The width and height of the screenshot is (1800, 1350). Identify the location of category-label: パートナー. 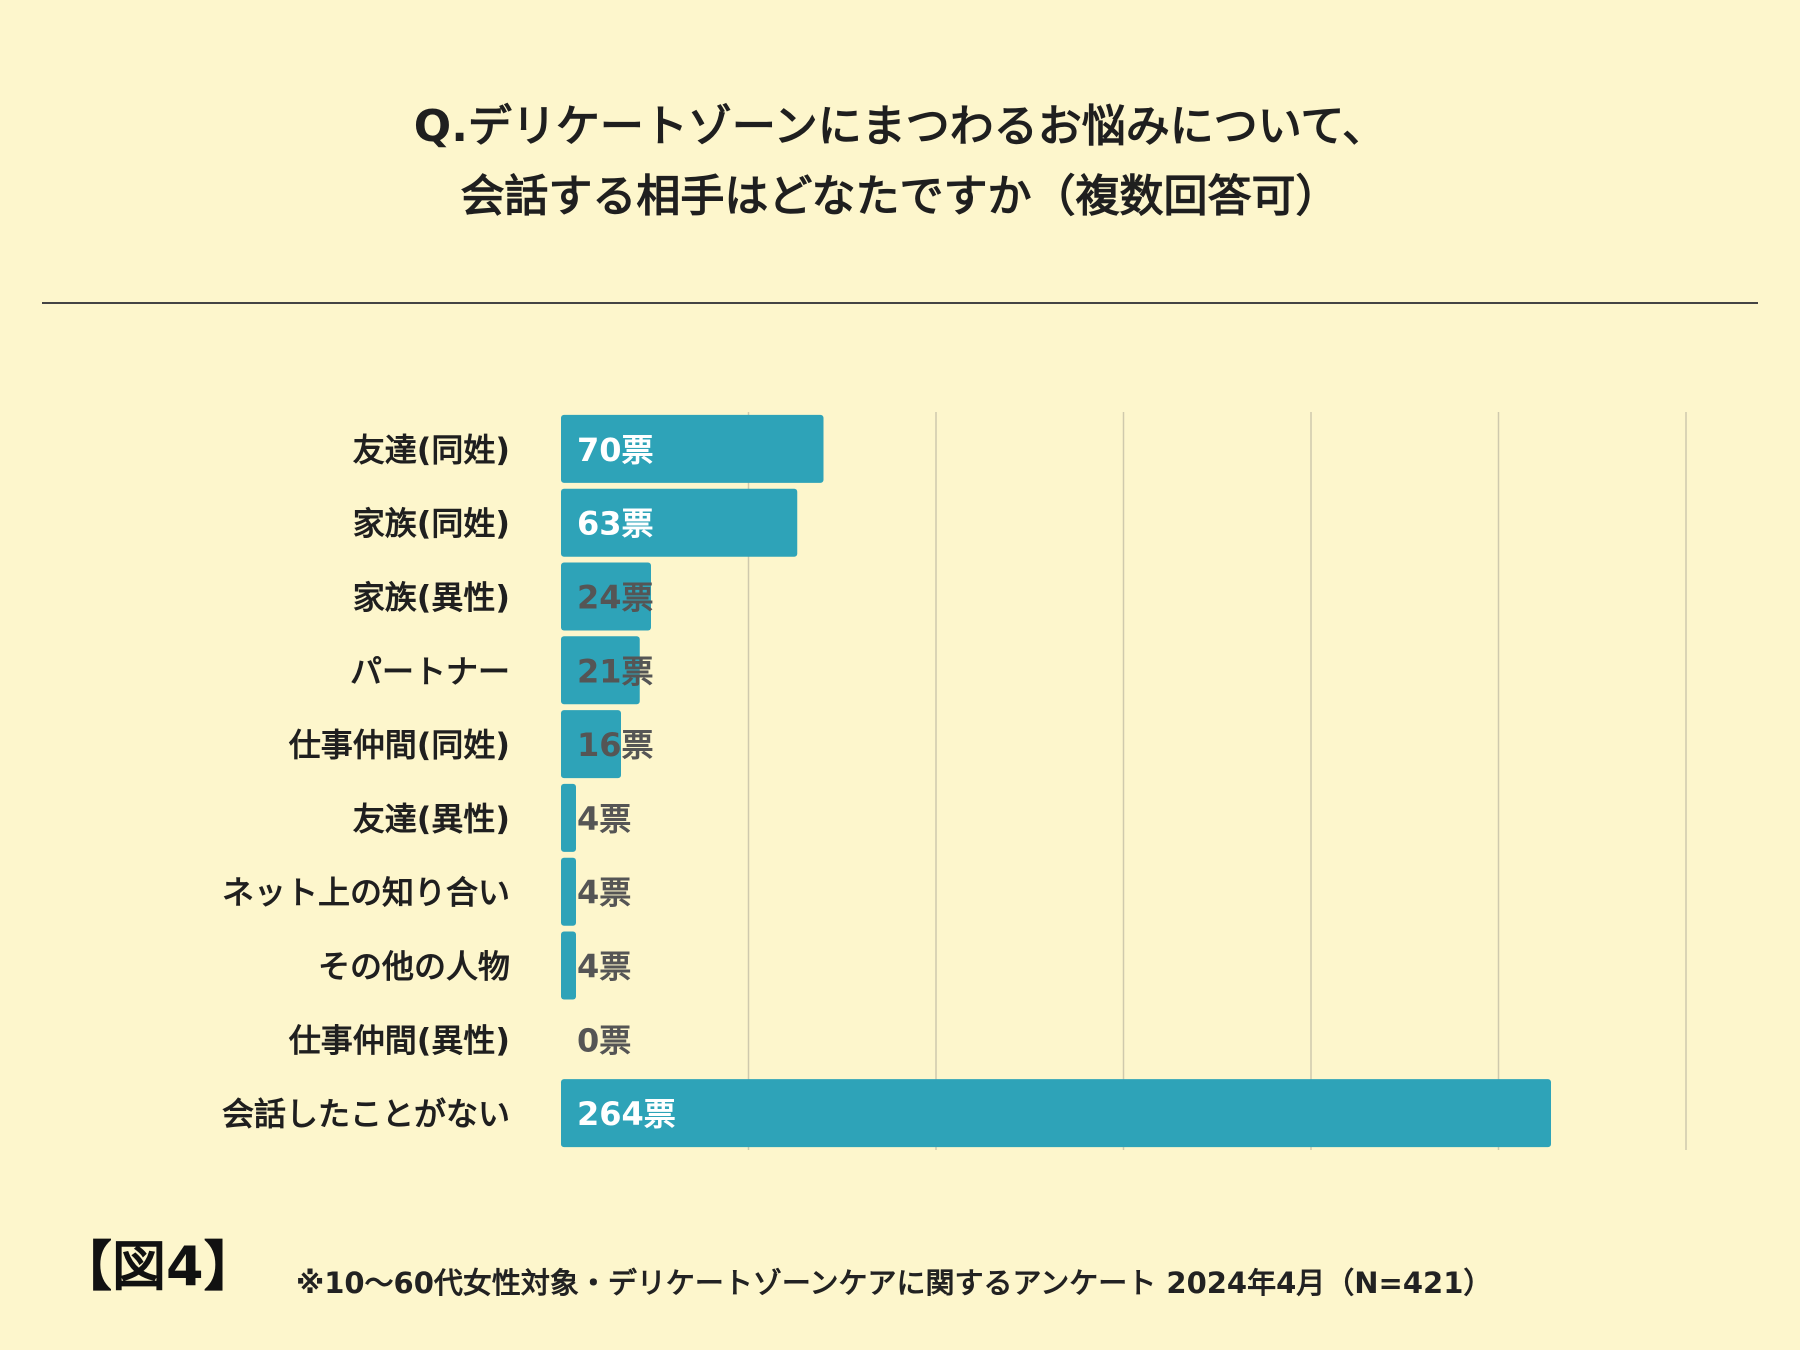
(430, 671).